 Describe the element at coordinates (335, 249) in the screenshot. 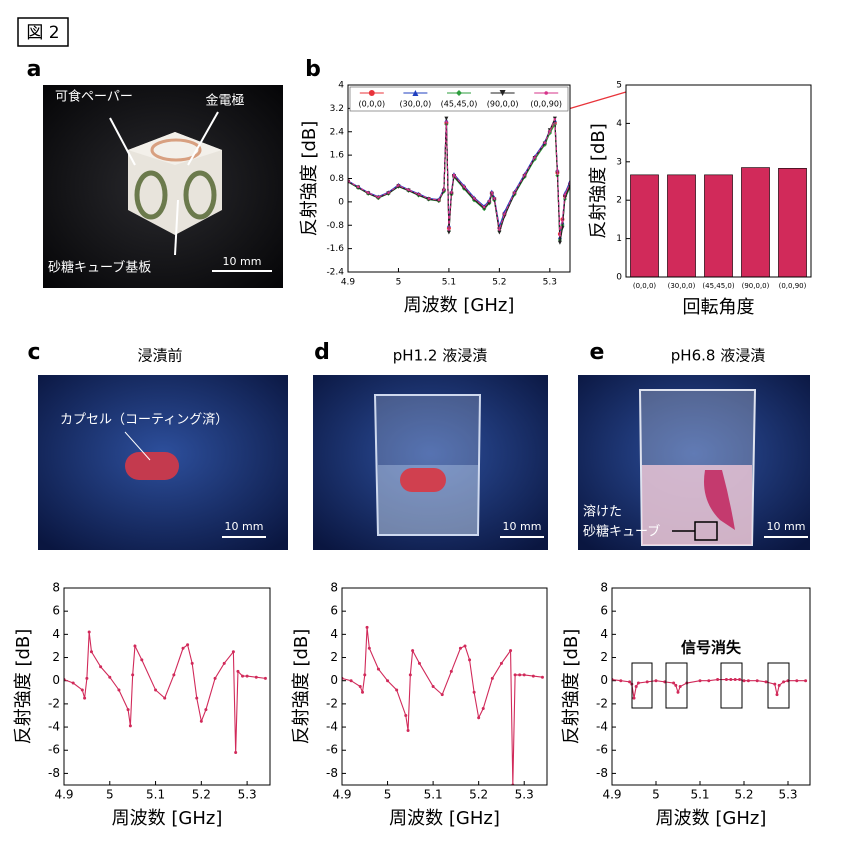

I see `y-tick-label: -1.6` at that location.